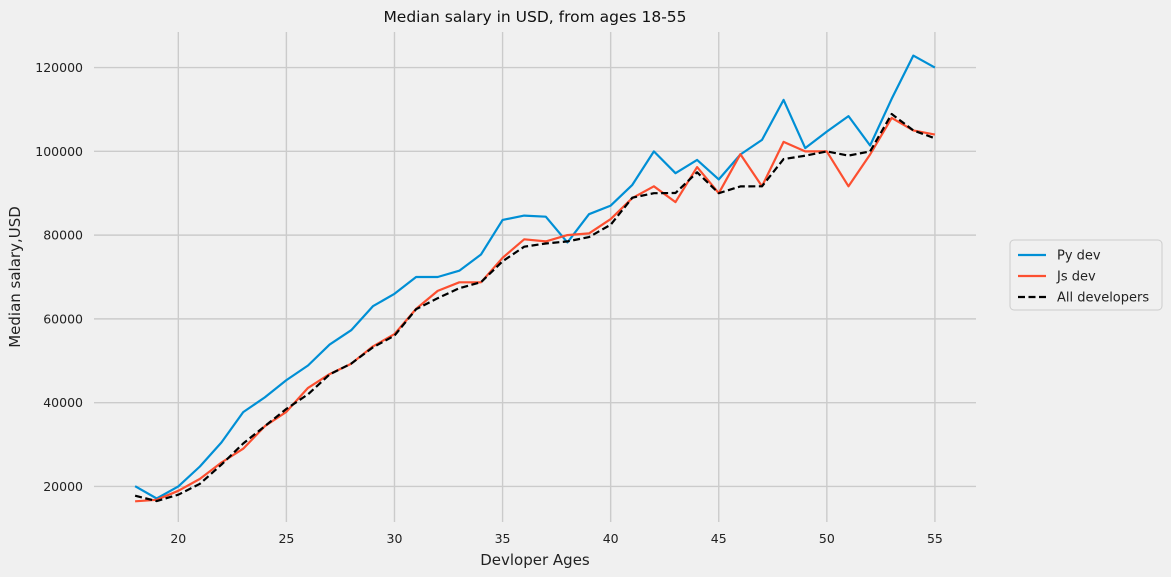 This screenshot has height=577, width=1171. I want to click on chart-title: Median salary in USD, from ages 18-55, so click(534, 17).